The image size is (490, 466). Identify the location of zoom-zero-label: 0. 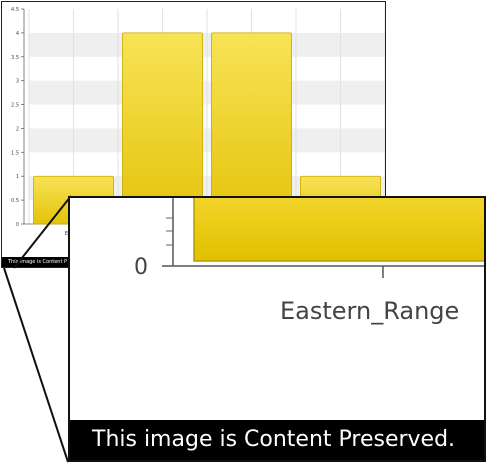
(141, 267).